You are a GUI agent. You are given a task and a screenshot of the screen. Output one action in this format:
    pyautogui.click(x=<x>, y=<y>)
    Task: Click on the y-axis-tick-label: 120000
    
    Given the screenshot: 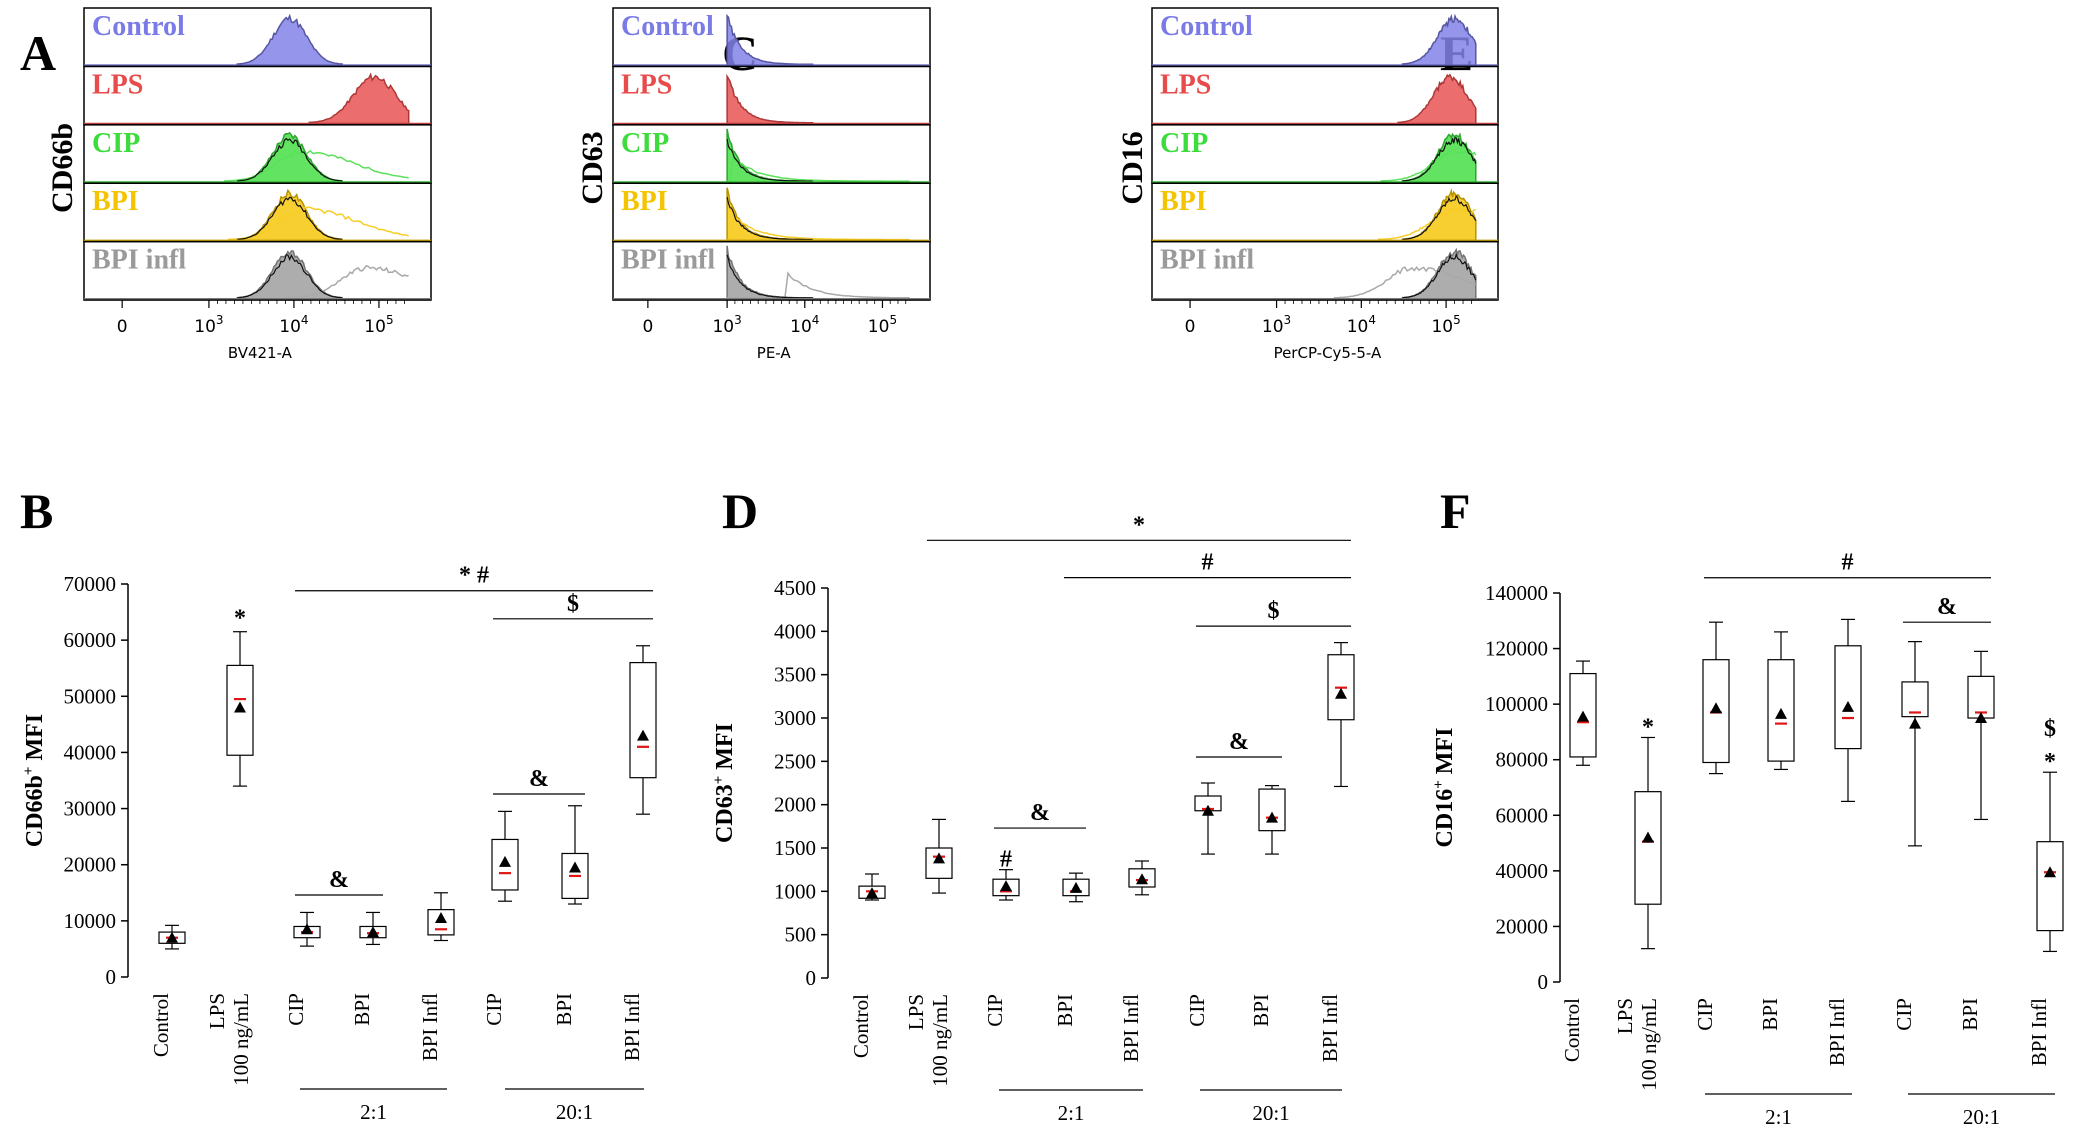 What is the action you would take?
    pyautogui.click(x=1516, y=649)
    